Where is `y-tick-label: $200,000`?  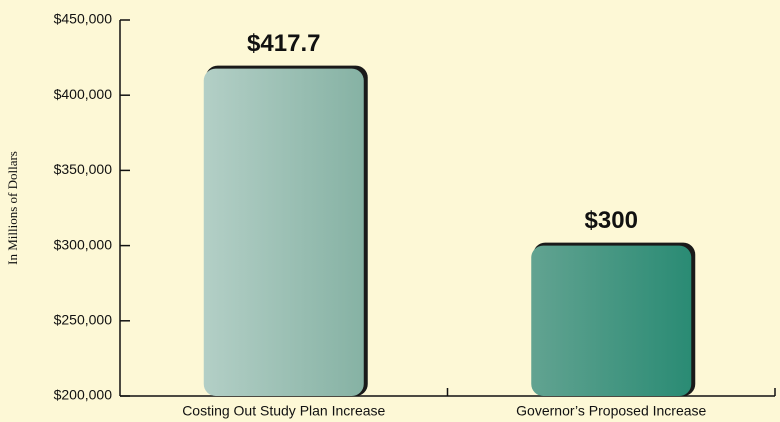
y-tick-label: $200,000 is located at coordinates (83, 395).